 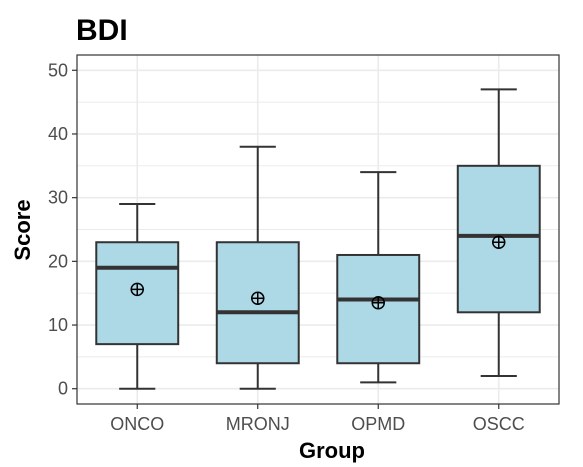 I want to click on x-tick-label: OPMD, so click(x=378, y=424).